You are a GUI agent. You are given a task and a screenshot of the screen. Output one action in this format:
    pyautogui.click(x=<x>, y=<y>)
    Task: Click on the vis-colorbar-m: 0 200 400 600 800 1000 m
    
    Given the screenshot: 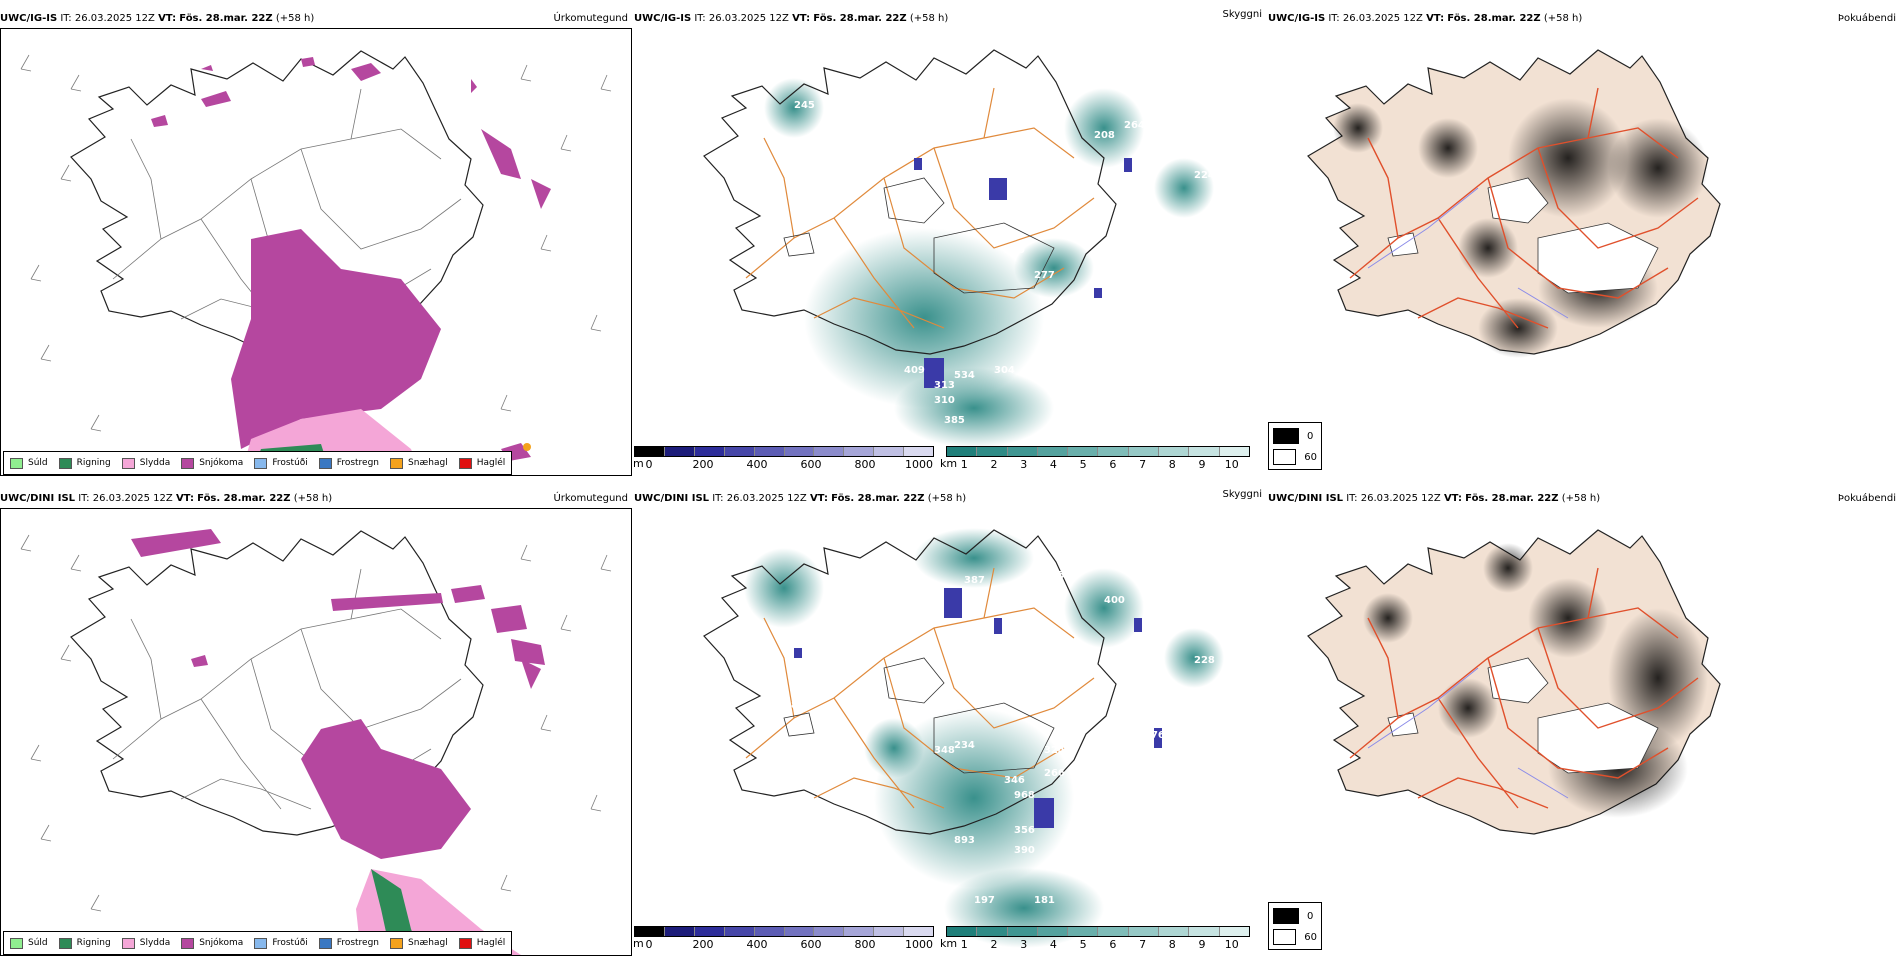 What is the action you would take?
    pyautogui.click(x=783, y=939)
    